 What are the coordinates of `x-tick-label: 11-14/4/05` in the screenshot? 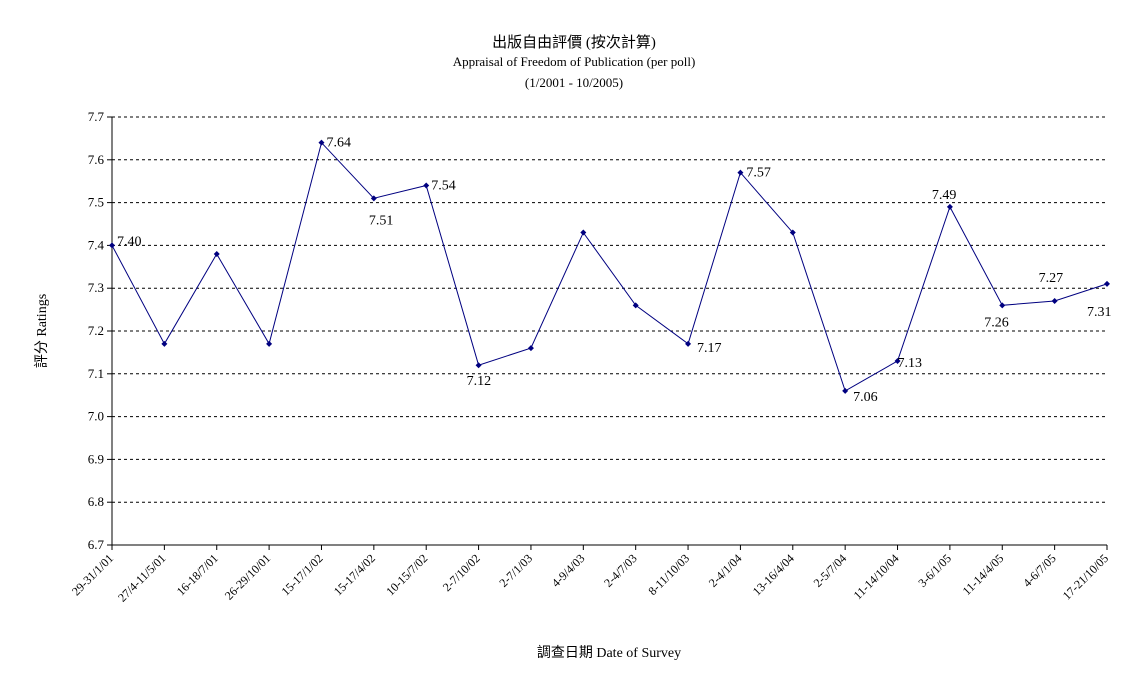 It's located at (983, 574).